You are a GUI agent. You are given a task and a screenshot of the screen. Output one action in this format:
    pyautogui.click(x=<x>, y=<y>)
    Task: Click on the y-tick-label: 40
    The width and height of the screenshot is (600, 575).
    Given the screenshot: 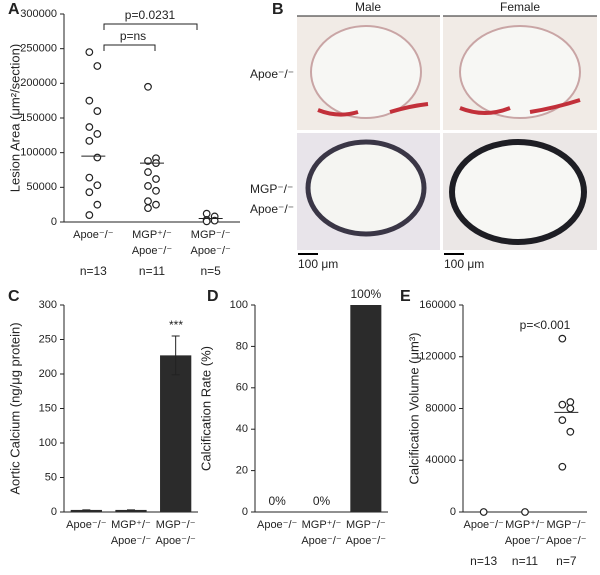 What is the action you would take?
    pyautogui.click(x=242, y=429)
    